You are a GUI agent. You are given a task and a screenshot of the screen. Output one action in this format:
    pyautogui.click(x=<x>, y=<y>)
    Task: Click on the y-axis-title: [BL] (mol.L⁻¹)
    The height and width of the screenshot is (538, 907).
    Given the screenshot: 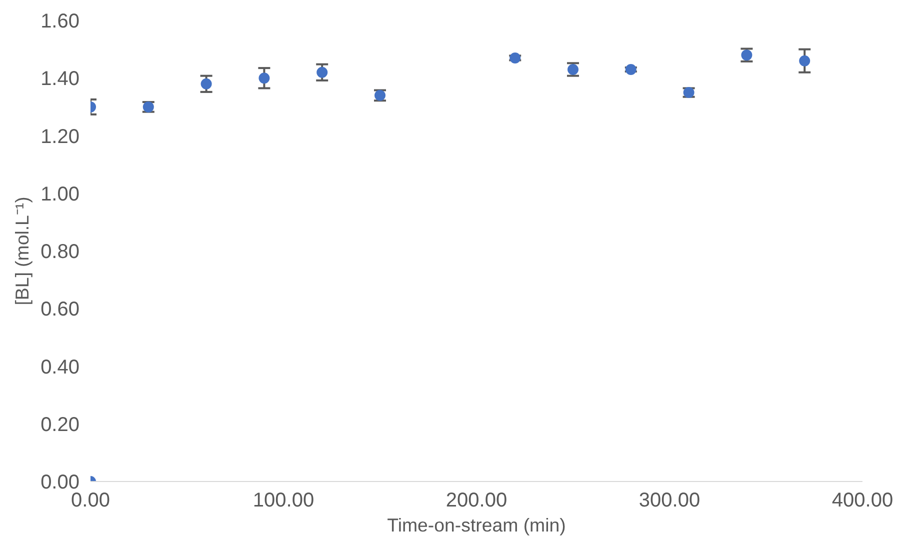 What is the action you would take?
    pyautogui.click(x=22, y=251)
    